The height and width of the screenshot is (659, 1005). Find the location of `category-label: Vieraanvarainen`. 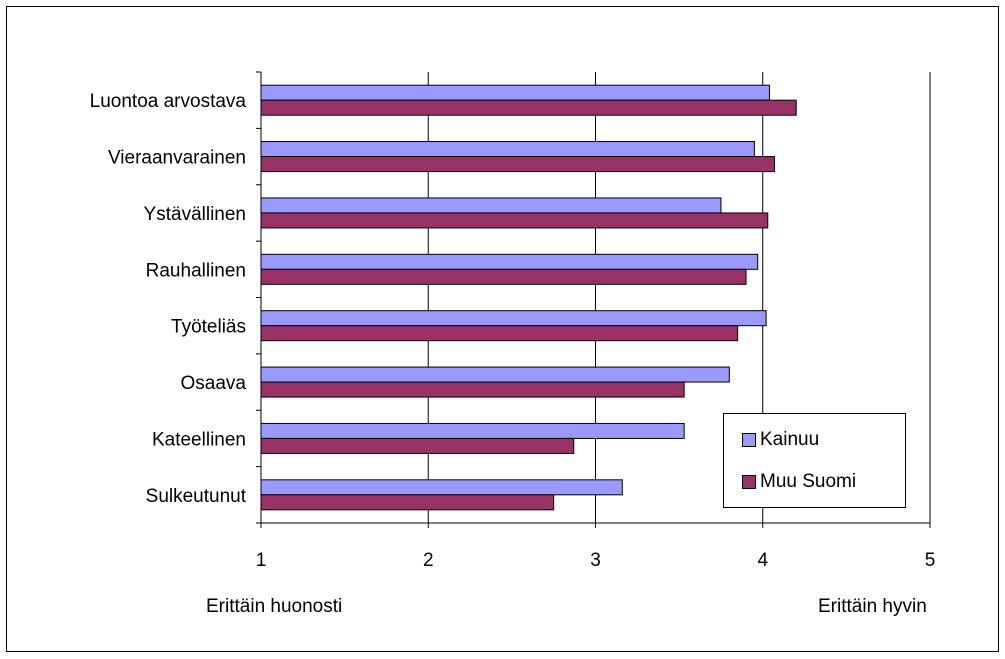

category-label: Vieraanvarainen is located at coordinates (177, 158).